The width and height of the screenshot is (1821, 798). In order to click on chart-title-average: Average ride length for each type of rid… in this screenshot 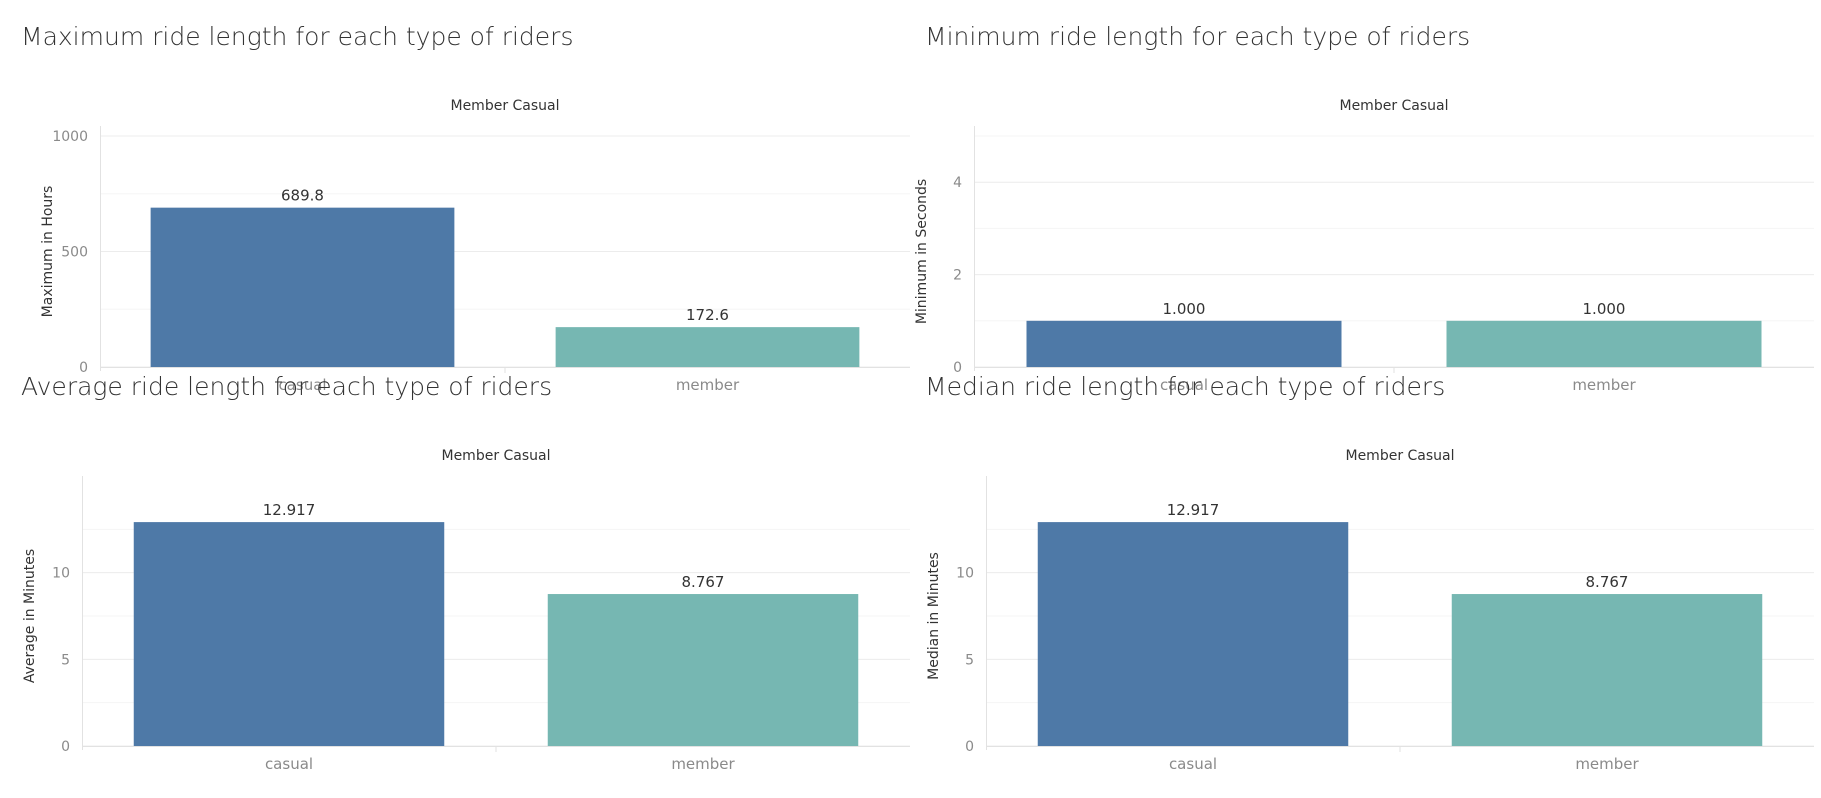, I will do `click(287, 386)`.